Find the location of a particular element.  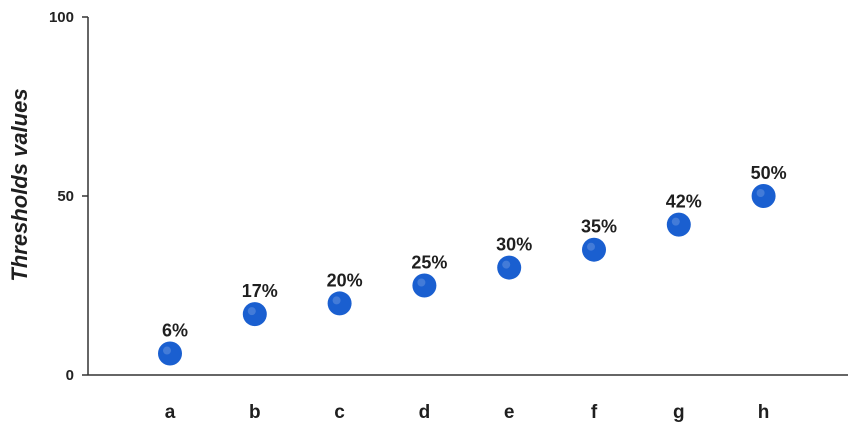

x-category-label: h is located at coordinates (764, 412).